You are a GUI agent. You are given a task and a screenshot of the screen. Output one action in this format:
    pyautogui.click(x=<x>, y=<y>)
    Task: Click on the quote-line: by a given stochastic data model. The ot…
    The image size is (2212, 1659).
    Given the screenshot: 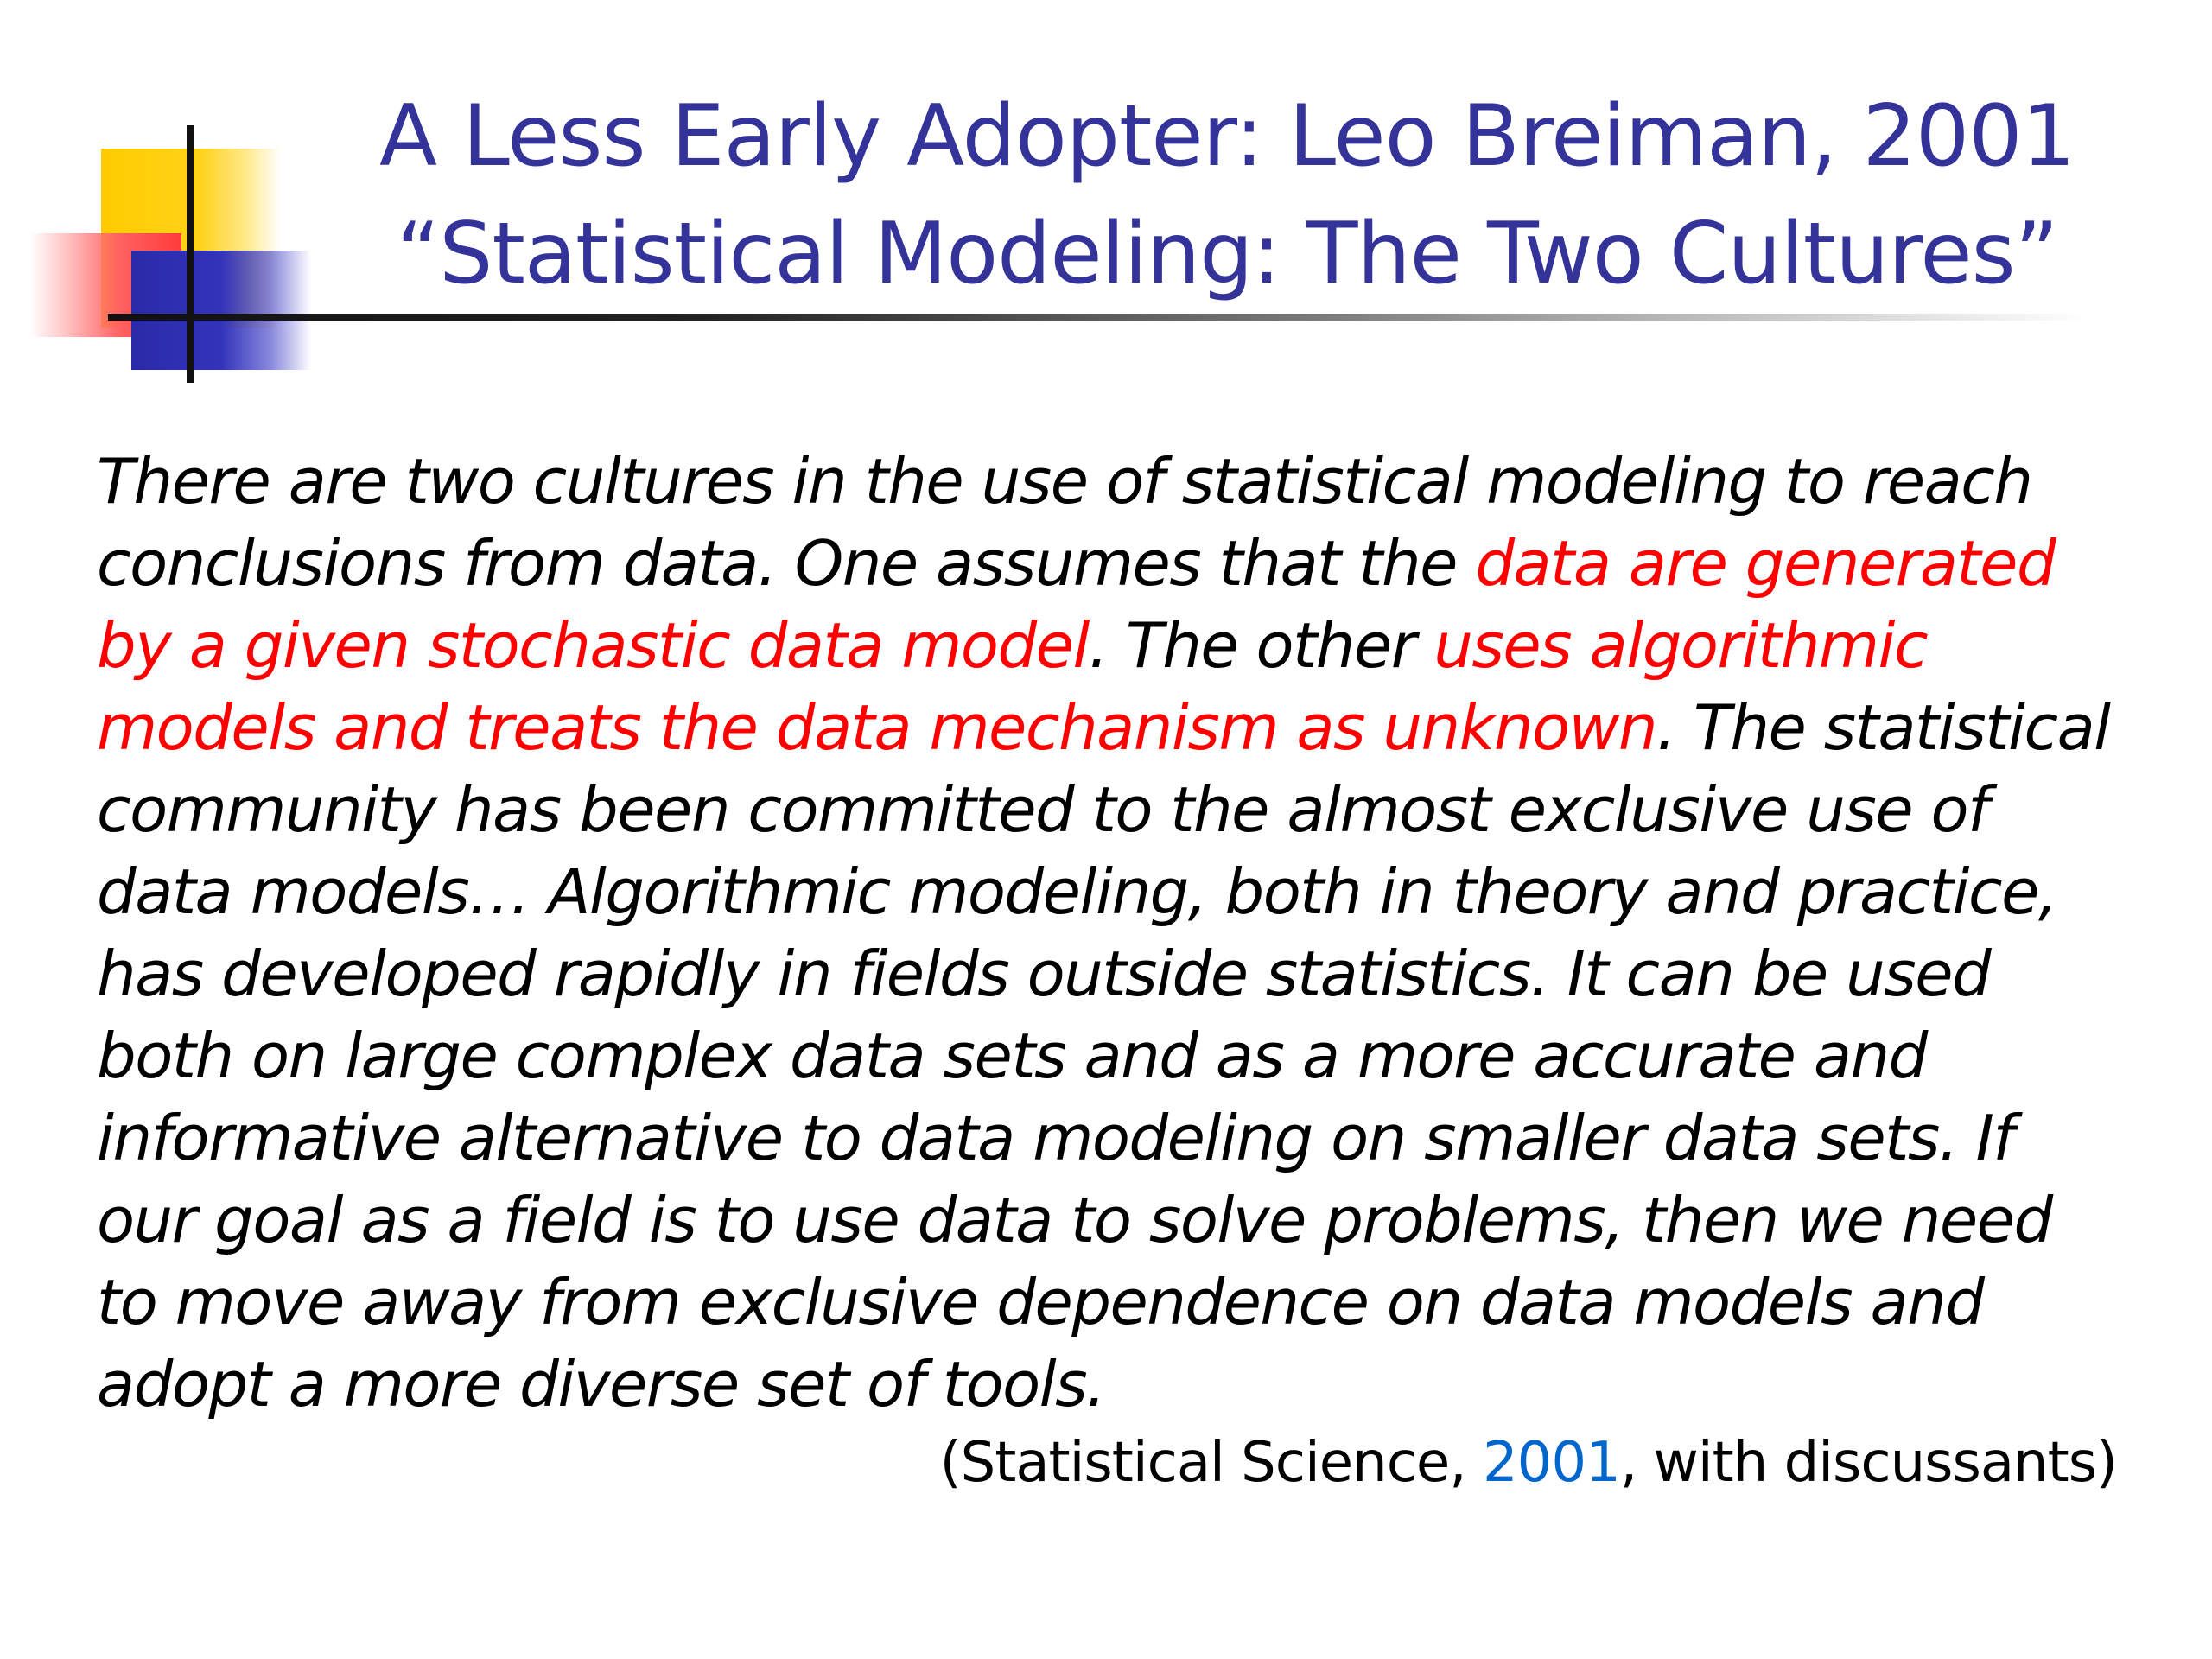 What is the action you would take?
    pyautogui.click(x=1116, y=646)
    